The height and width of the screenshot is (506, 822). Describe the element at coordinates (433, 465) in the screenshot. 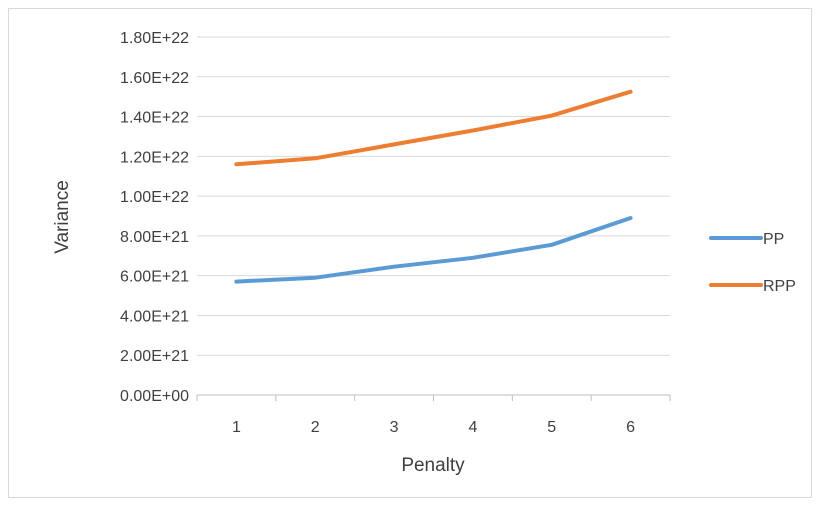

I see `x-axis-title: Penalty` at that location.